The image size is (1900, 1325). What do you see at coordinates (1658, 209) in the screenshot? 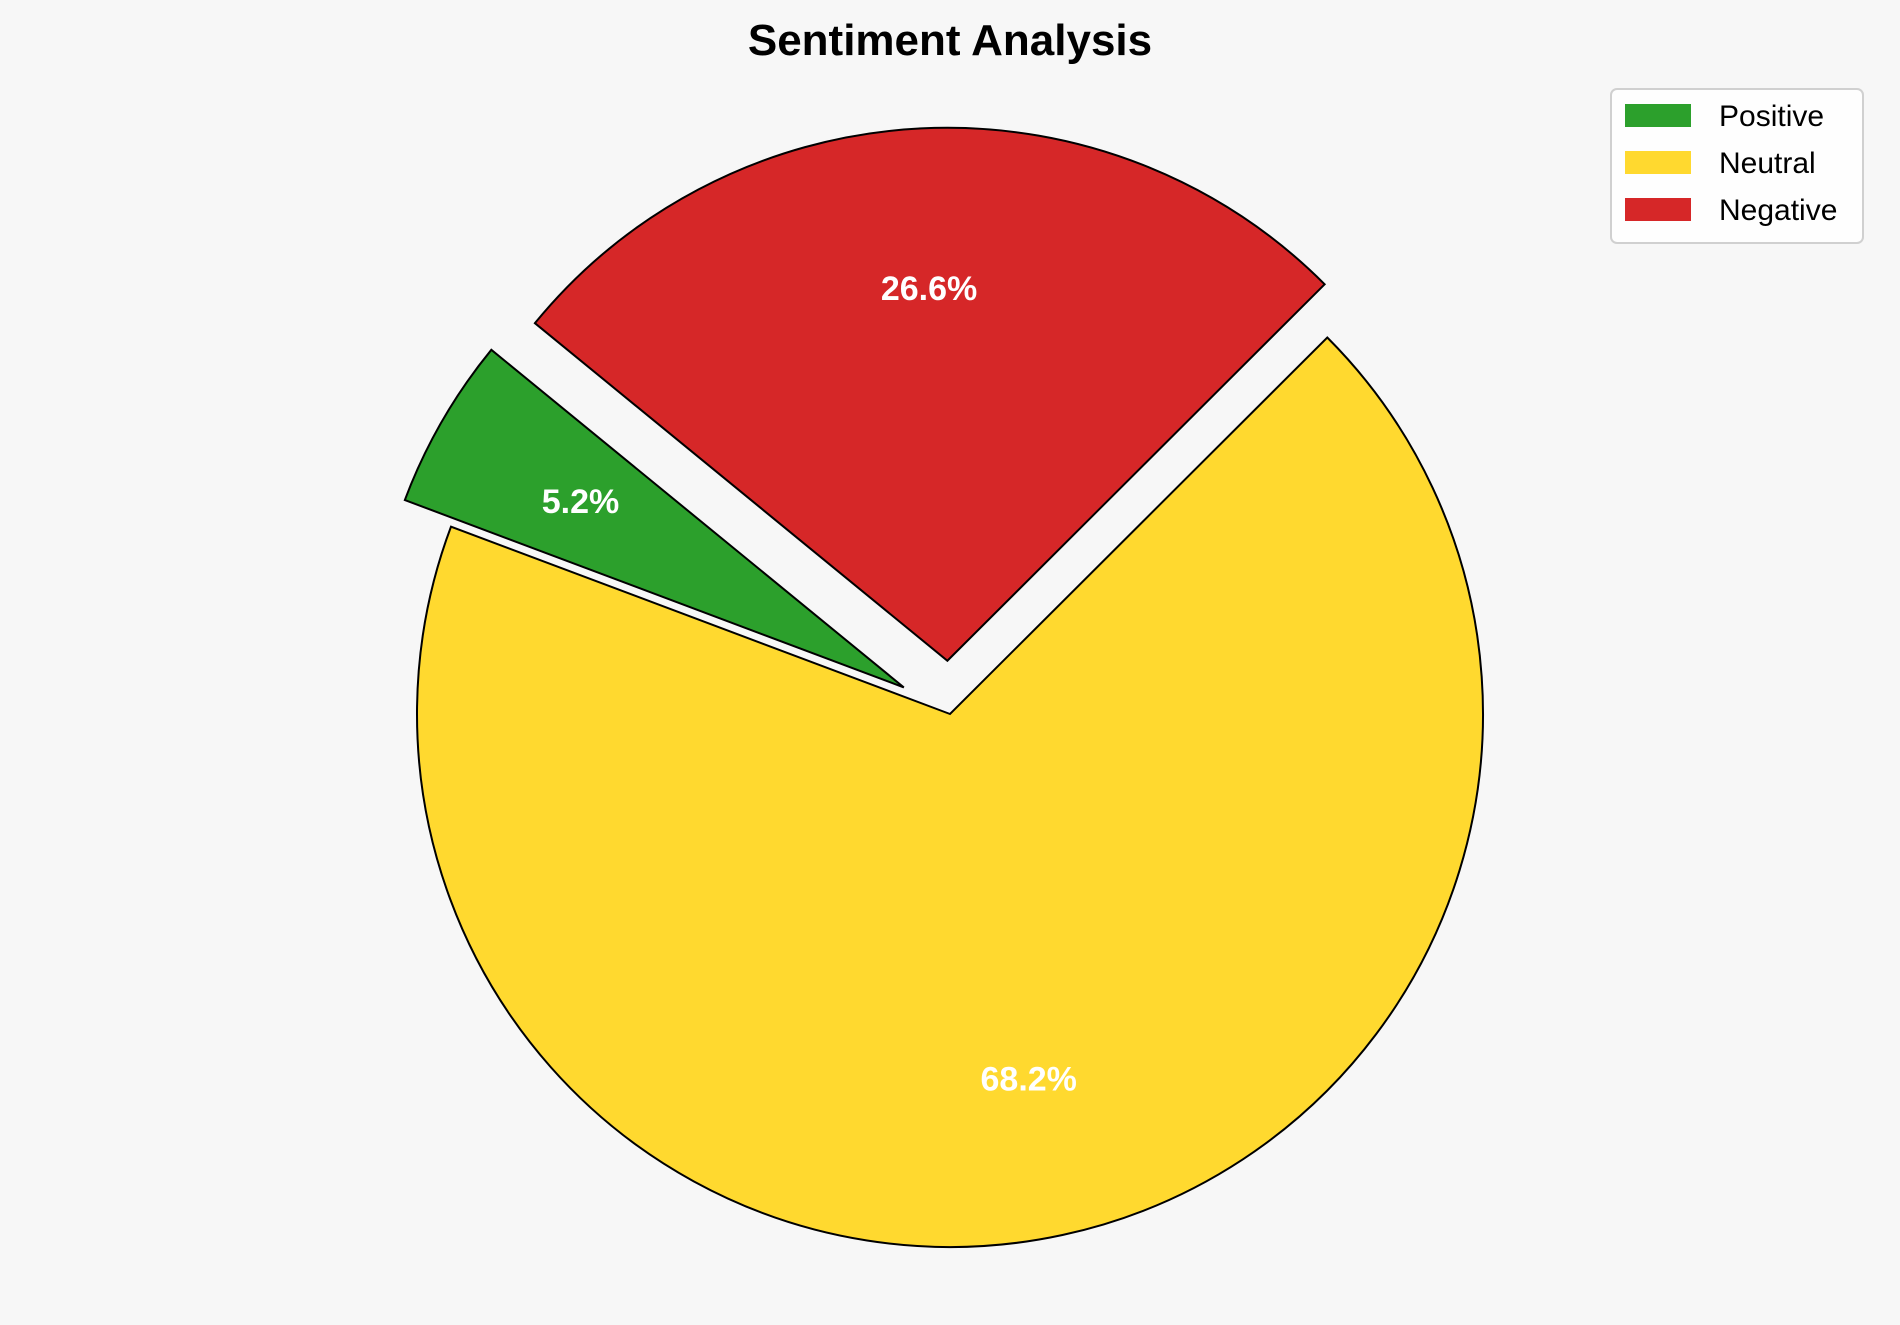
I see `legend-swatch-negative` at bounding box center [1658, 209].